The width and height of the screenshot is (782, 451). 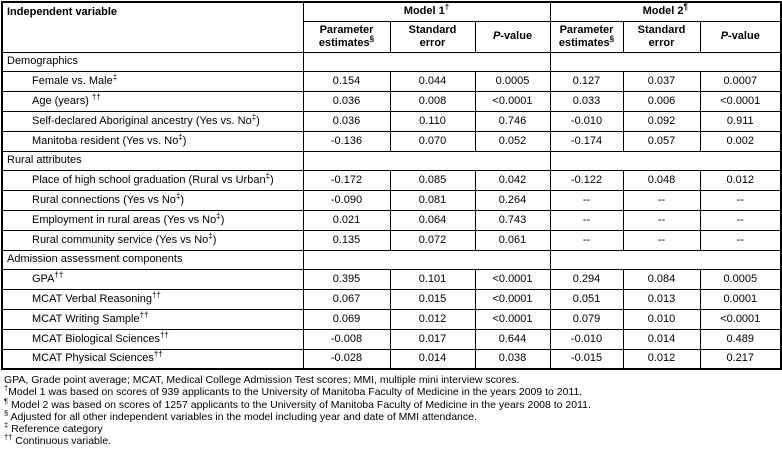 I want to click on value-cell: 0.064, so click(x=432, y=220).